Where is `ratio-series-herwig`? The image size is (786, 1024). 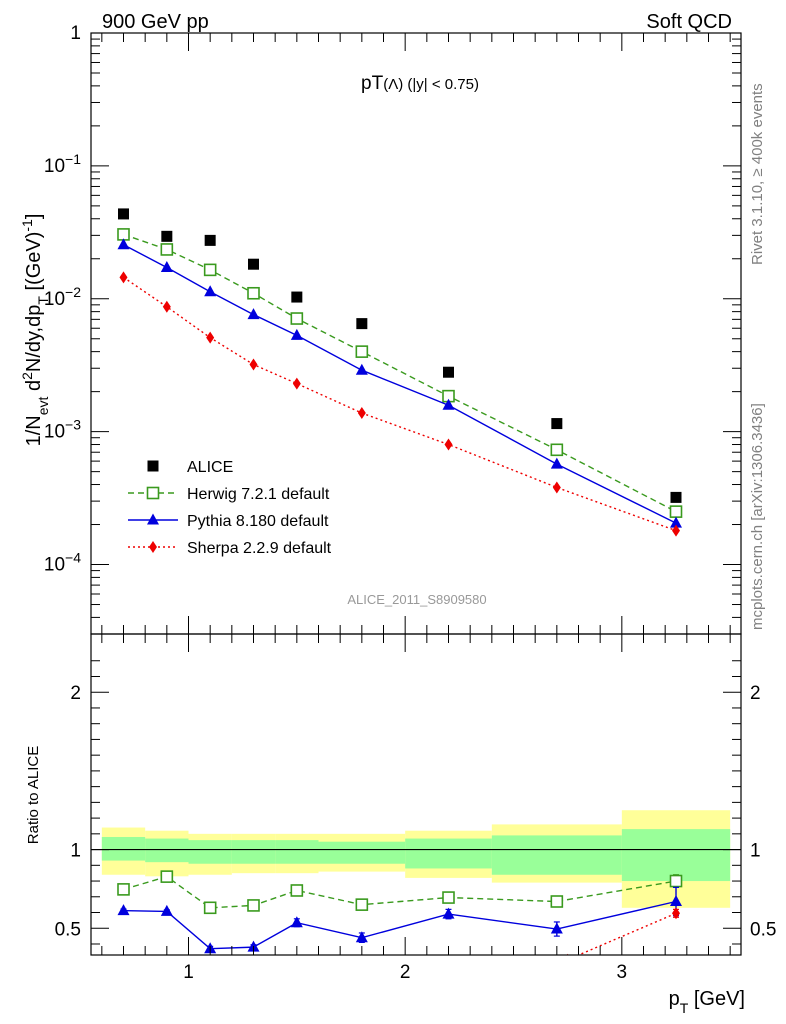
ratio-series-herwig is located at coordinates (400, 892).